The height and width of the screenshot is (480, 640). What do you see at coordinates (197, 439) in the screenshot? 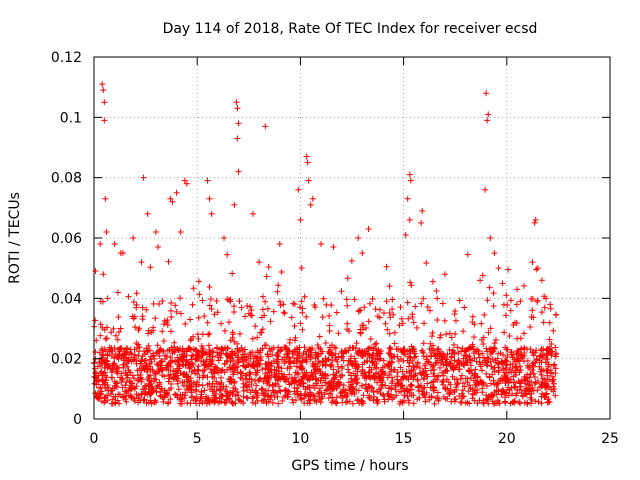
I see `x-tick-label: 5` at bounding box center [197, 439].